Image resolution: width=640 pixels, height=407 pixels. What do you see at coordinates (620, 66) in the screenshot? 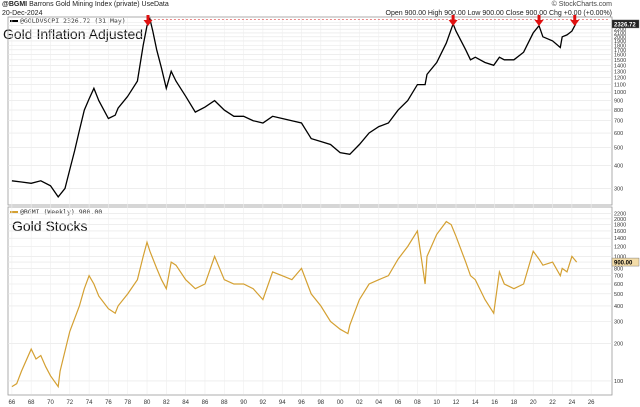
I see `panel1-y-tick-label: 1400` at bounding box center [620, 66].